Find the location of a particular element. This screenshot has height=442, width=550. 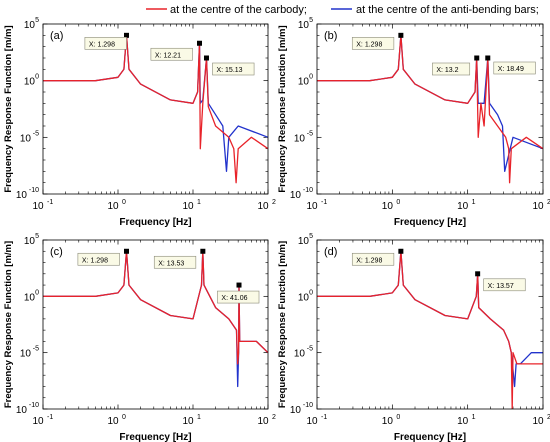

legend-label-carbody: at the centre of the carbody; is located at coordinates (238, 10).